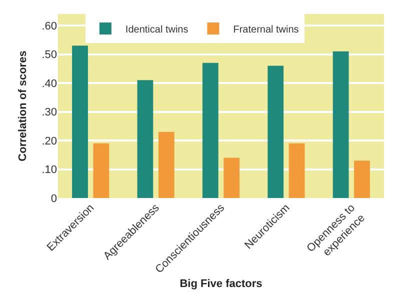 Image resolution: width=396 pixels, height=300 pixels. I want to click on y-tick-label: .10, so click(49, 170).